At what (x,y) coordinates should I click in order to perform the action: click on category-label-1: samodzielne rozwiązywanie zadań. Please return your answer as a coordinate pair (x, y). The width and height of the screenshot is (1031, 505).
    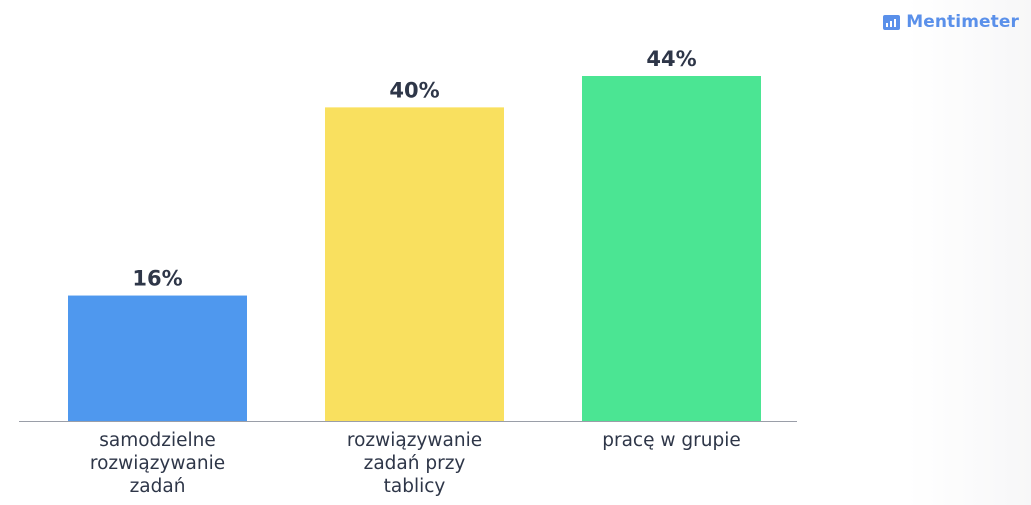
    Looking at the image, I should click on (157, 463).